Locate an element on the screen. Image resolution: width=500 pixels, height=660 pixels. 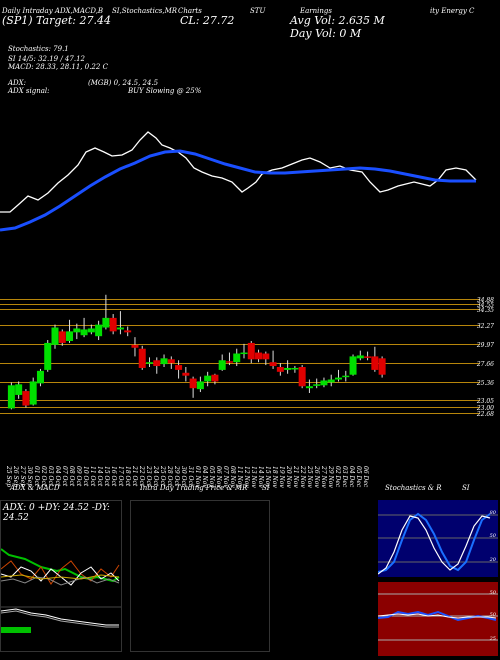
price-label-1: 34.88 is located at coordinates (485, 300).